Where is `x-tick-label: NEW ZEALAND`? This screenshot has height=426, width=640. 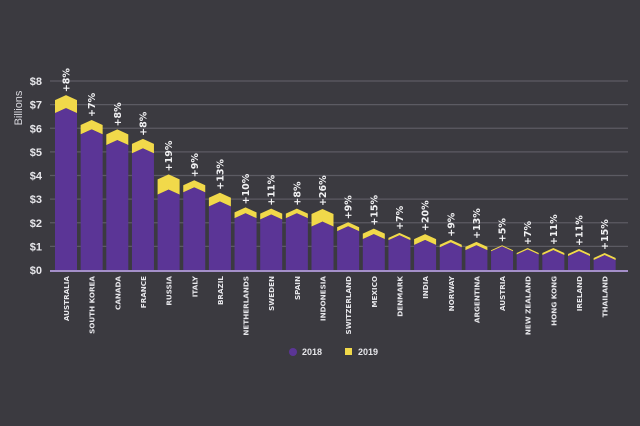
x-tick-label: NEW ZEALAND is located at coordinates (528, 305).